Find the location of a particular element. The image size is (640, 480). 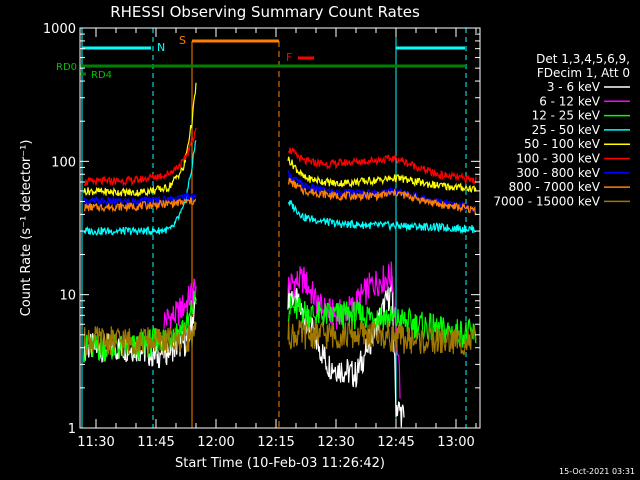

x-tick-label: 13:00 is located at coordinates (455, 442).